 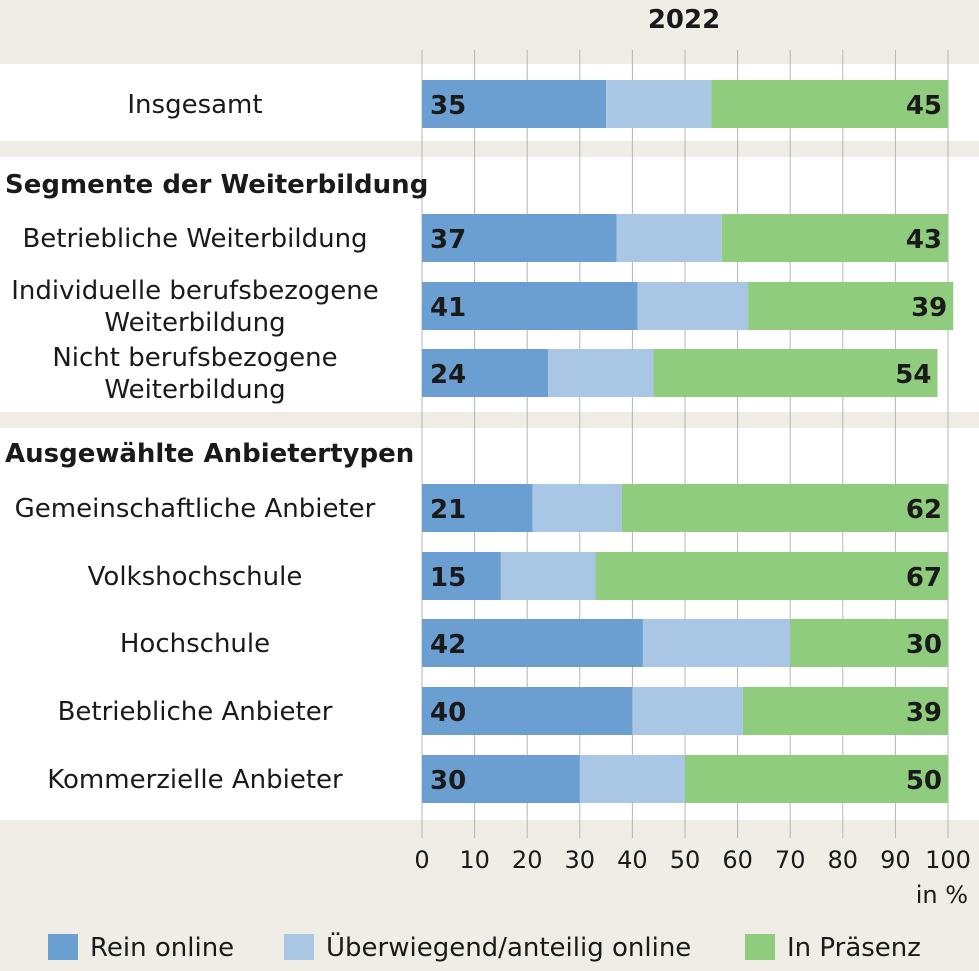 I want to click on data-label-in-praesenz: 45, so click(x=924, y=106).